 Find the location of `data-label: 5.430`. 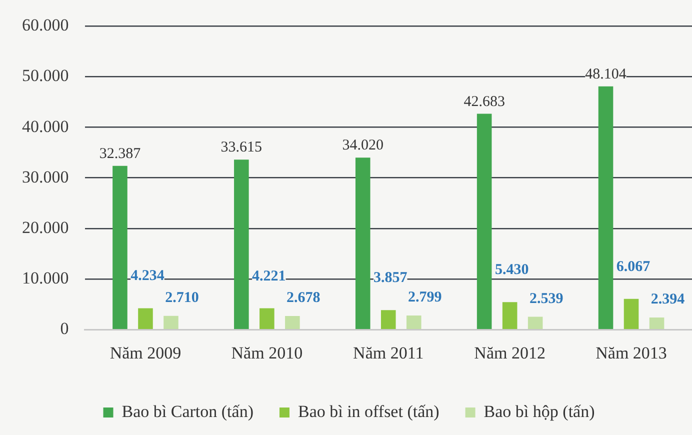

data-label: 5.430 is located at coordinates (511, 270).